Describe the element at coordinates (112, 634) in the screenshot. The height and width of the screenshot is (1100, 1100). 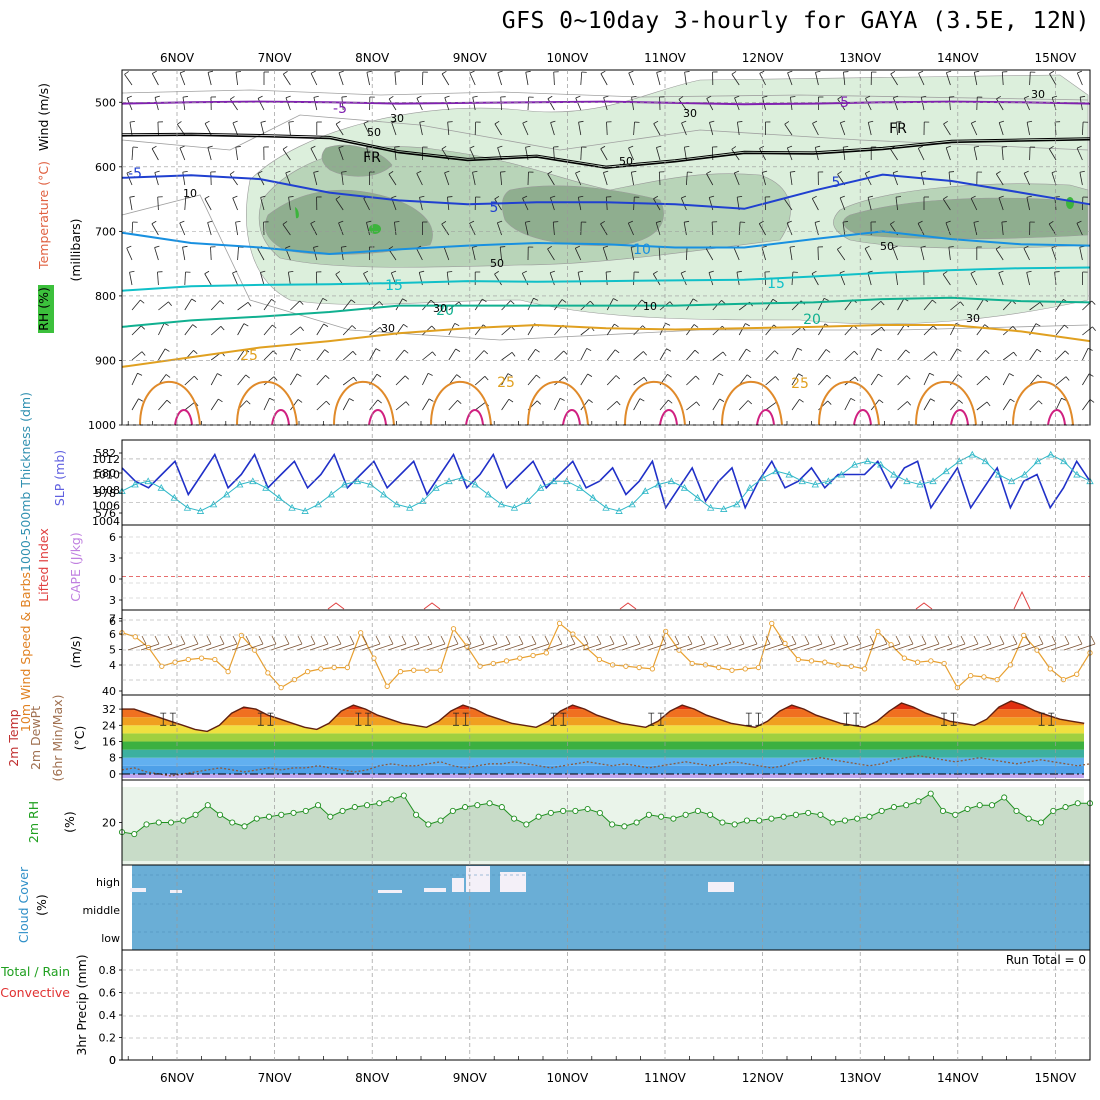
I see `wind-speed-tick: 6` at that location.